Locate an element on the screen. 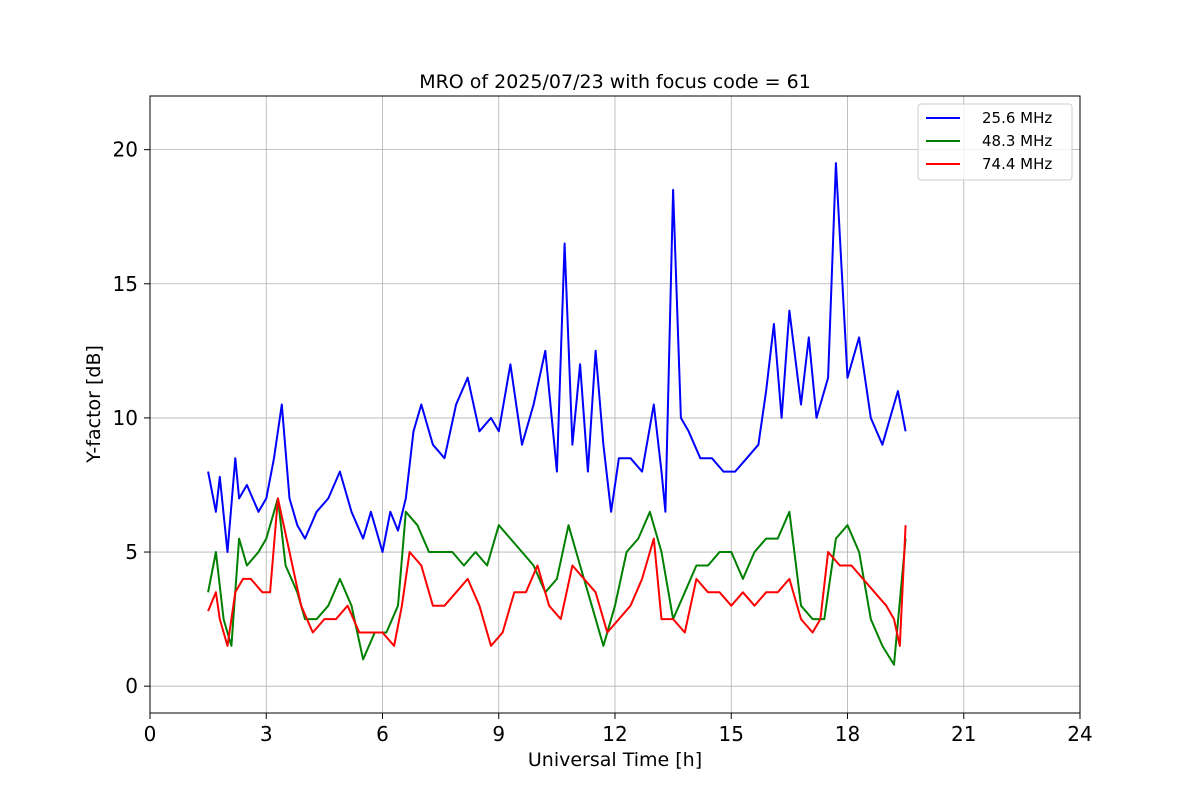 The height and width of the screenshot is (804, 1200). y-tick-label: 20 is located at coordinates (125, 150).